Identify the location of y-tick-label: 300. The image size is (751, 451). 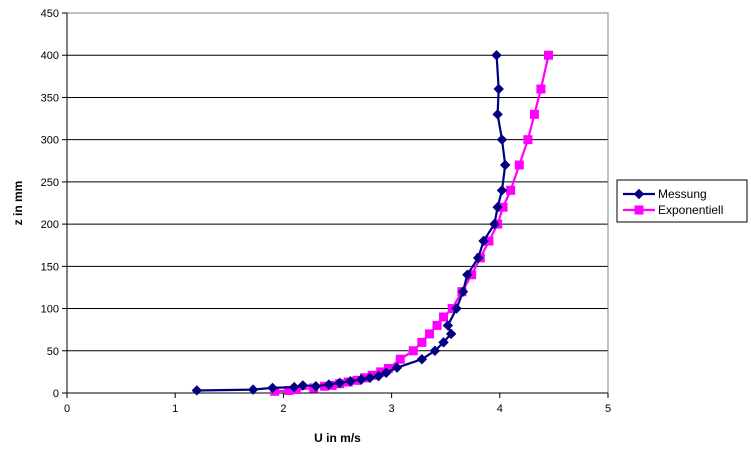
(50, 141).